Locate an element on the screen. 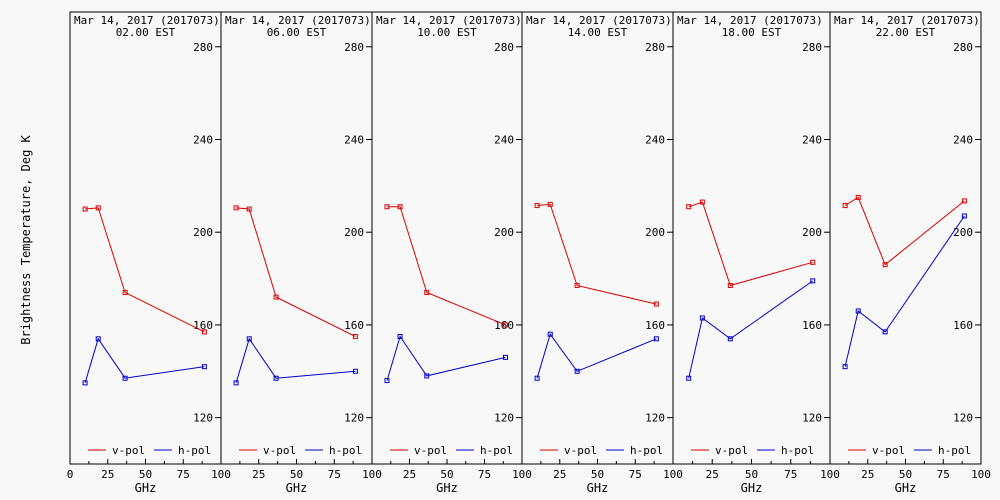 Image resolution: width=1000 pixels, height=500 pixels. panel-subtitle: 14.00 EST is located at coordinates (598, 32).